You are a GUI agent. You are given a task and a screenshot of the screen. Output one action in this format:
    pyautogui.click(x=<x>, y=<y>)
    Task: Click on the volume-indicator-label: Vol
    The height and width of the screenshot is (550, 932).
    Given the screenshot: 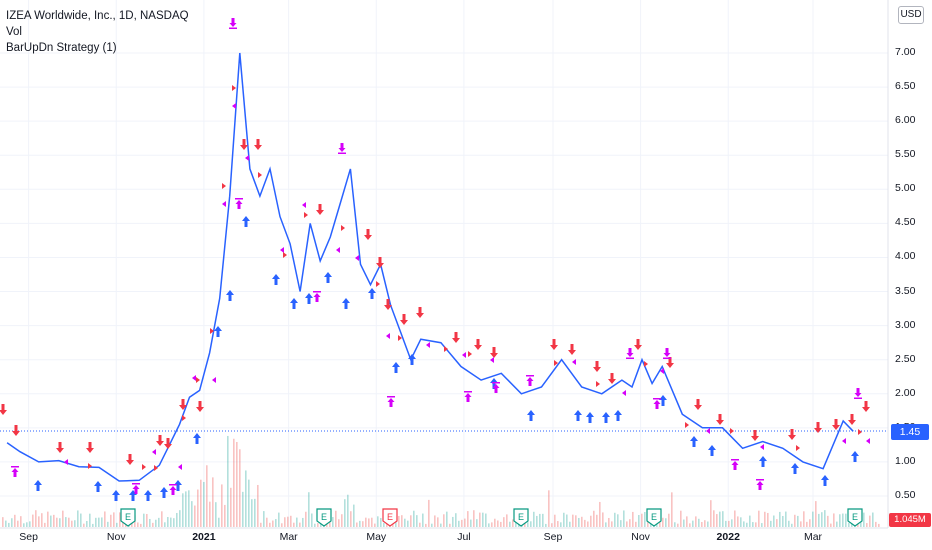 What is the action you would take?
    pyautogui.click(x=14, y=32)
    